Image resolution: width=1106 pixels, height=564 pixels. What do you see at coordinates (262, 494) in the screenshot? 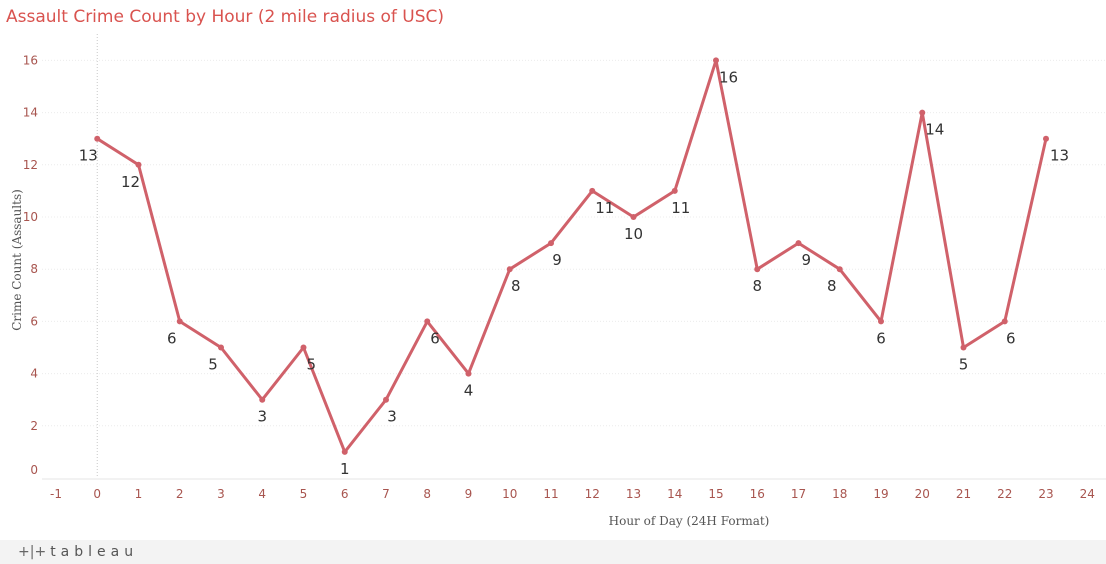
I see `x-tick-label: 4` at bounding box center [262, 494].